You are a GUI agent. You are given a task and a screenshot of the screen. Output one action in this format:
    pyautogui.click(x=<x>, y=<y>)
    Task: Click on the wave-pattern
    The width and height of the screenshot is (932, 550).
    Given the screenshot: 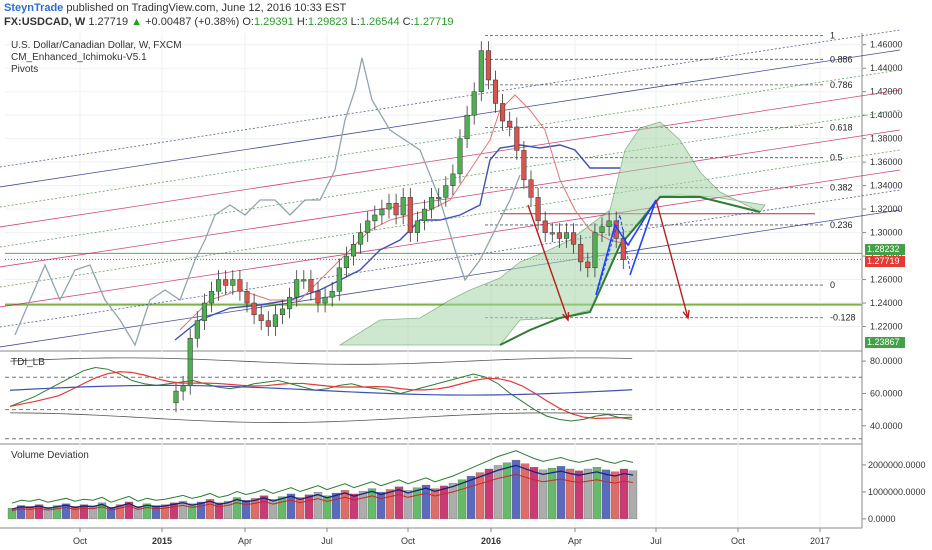 What is the action you would take?
    pyautogui.click(x=626, y=247)
    